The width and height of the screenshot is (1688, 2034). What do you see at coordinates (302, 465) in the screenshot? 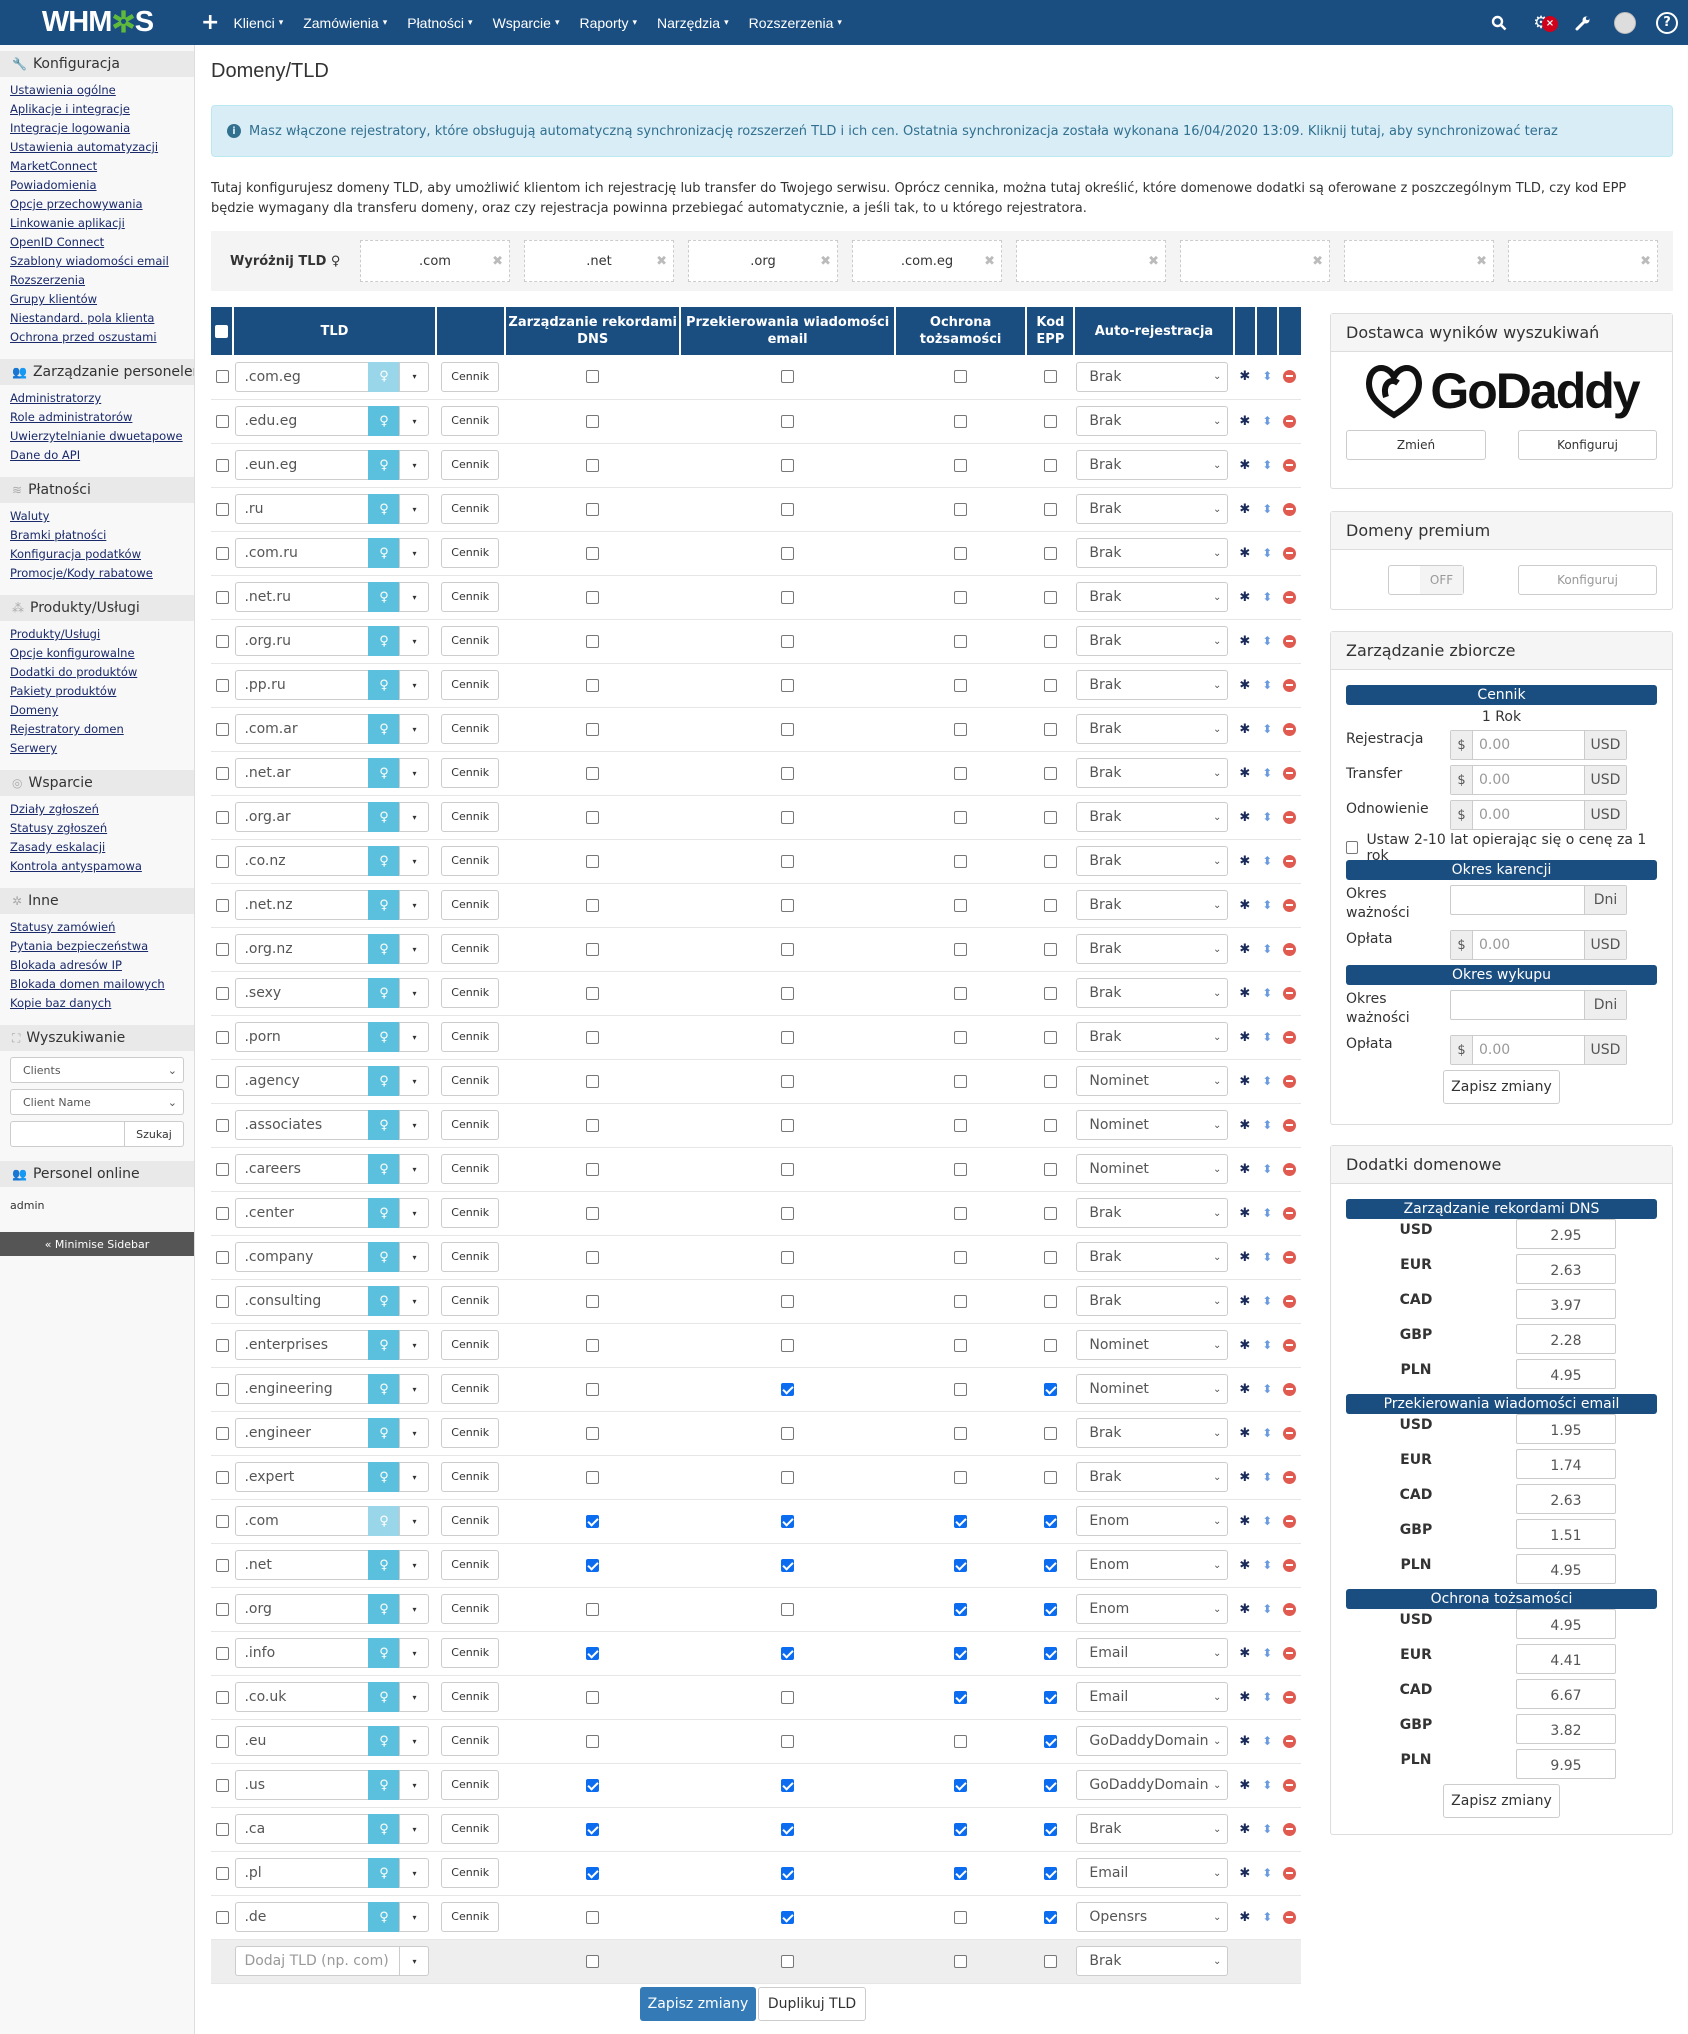
I see `tld-input: .eun.eg` at bounding box center [302, 465].